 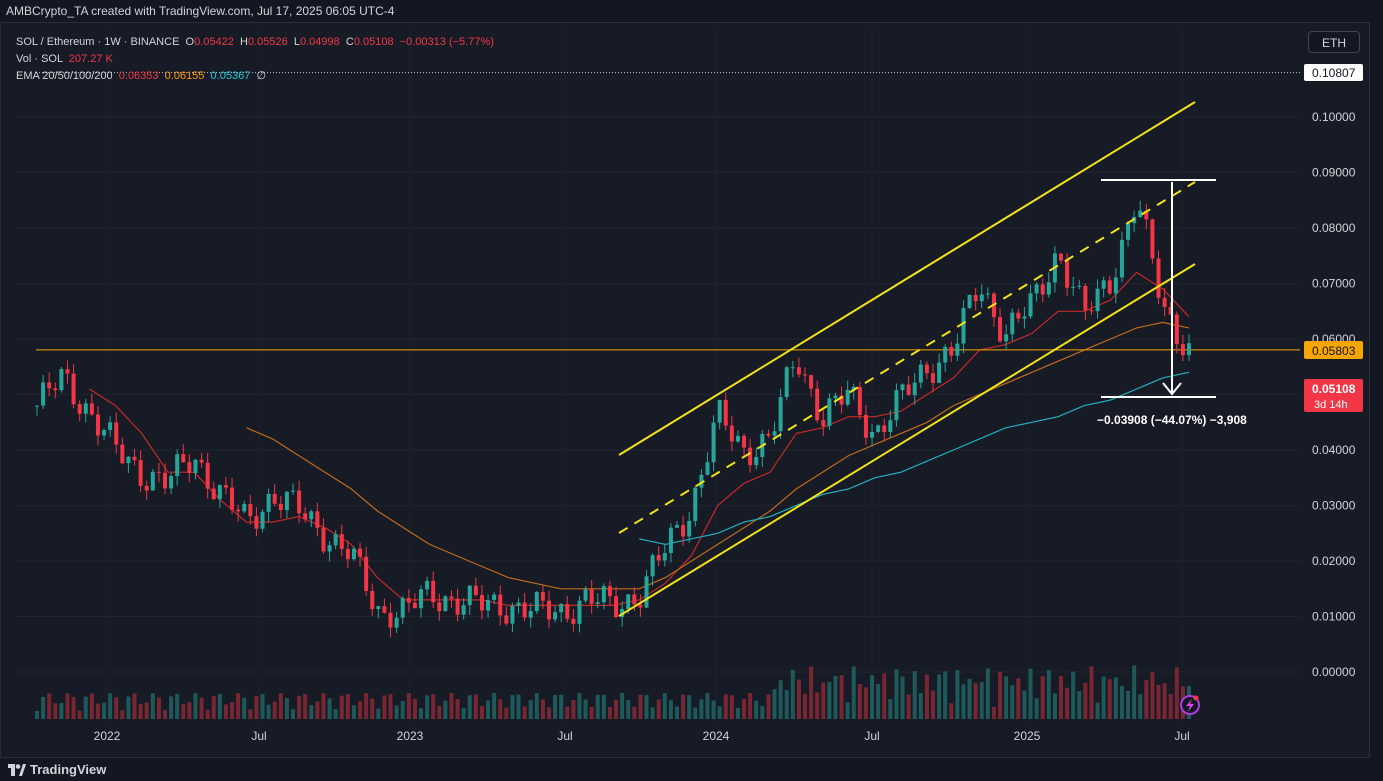 I want to click on close-value: 0.05108, so click(x=373, y=42).